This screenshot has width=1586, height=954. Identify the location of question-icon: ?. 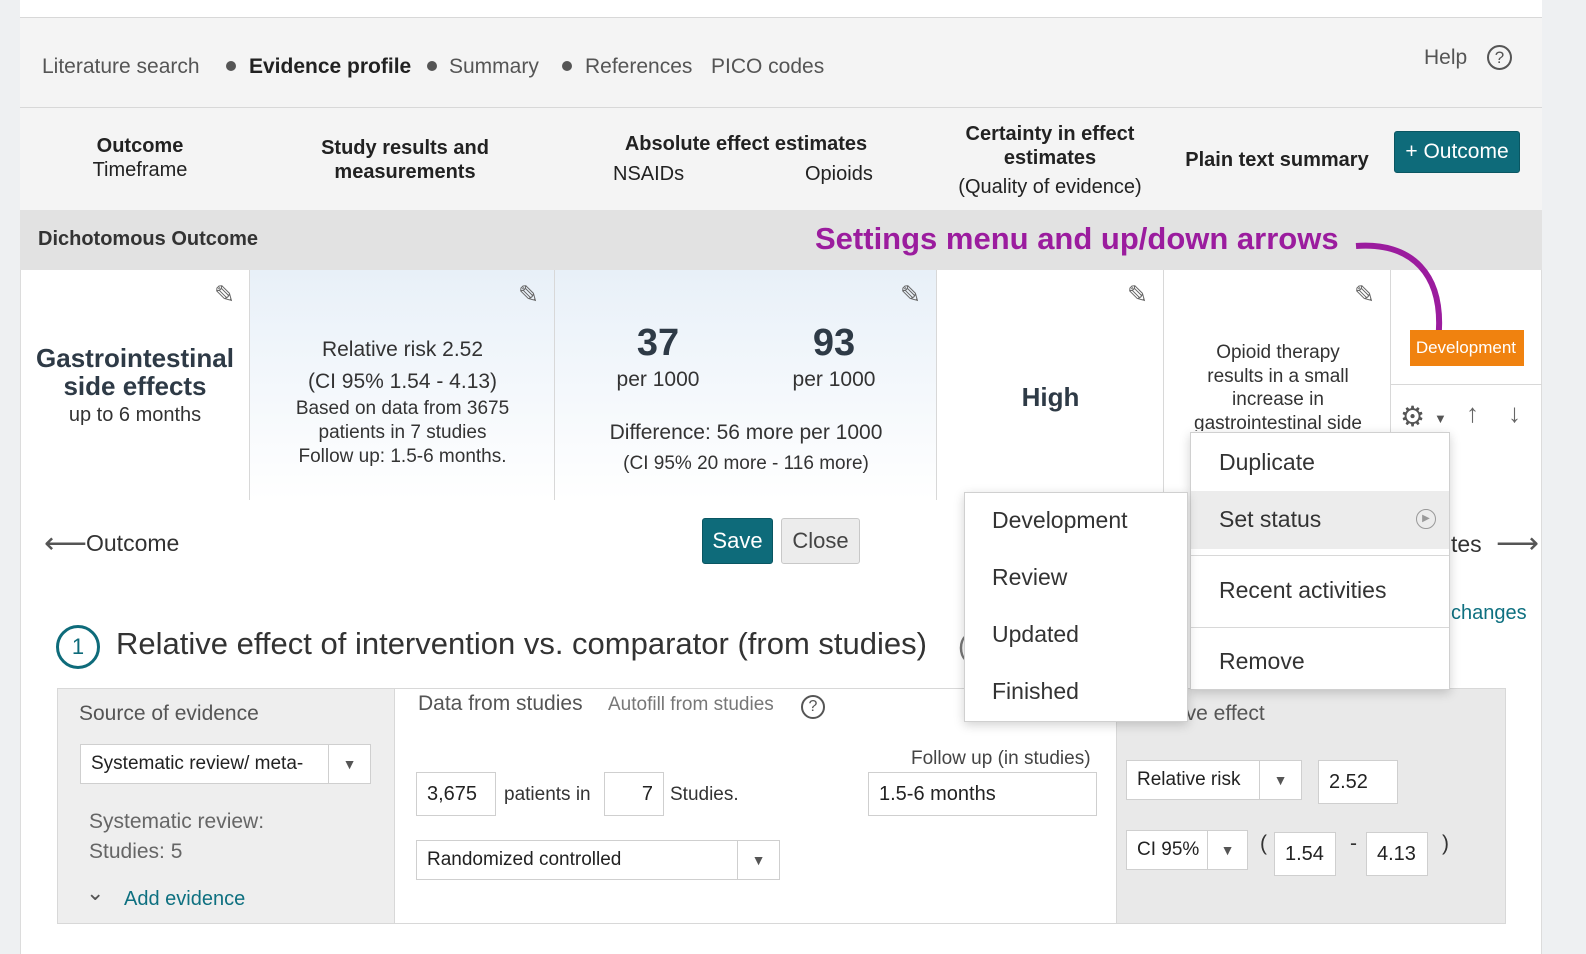
(813, 707).